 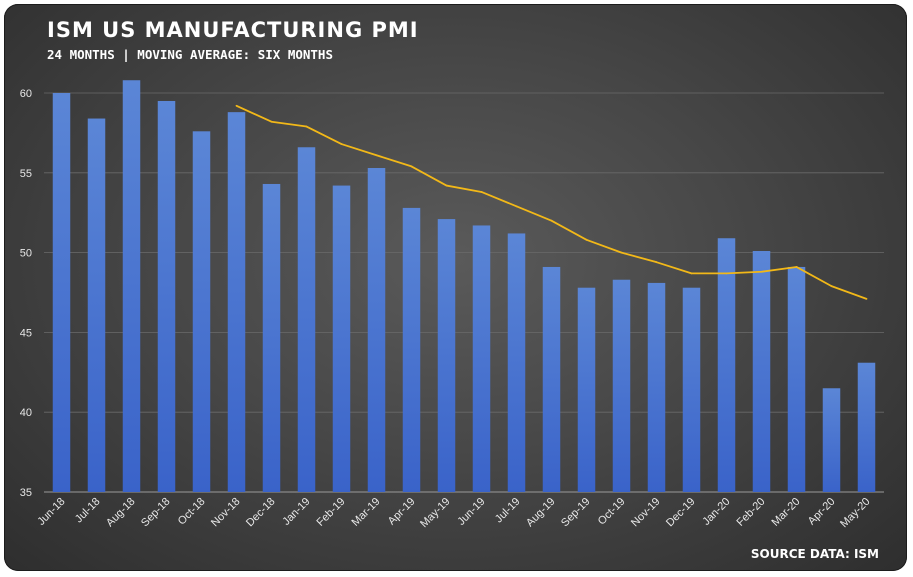 What do you see at coordinates (226, 513) in the screenshot?
I see `x-tick-label: Nov-18` at bounding box center [226, 513].